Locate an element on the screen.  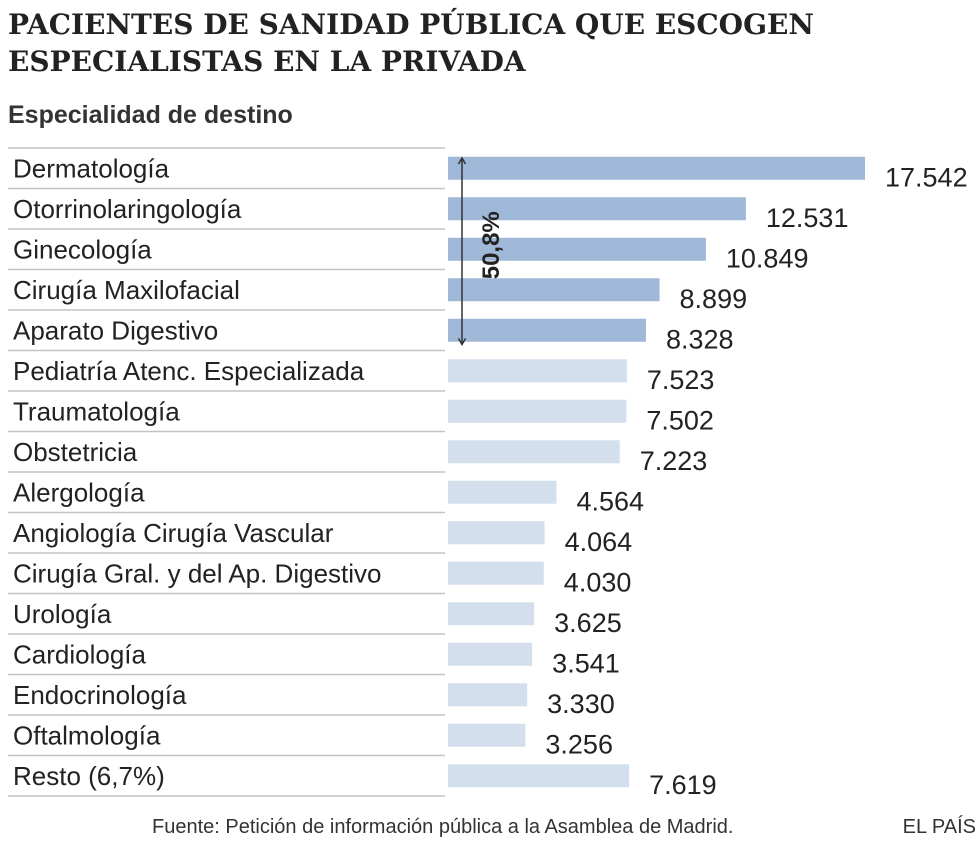
value-label: 4.064 is located at coordinates (599, 542).